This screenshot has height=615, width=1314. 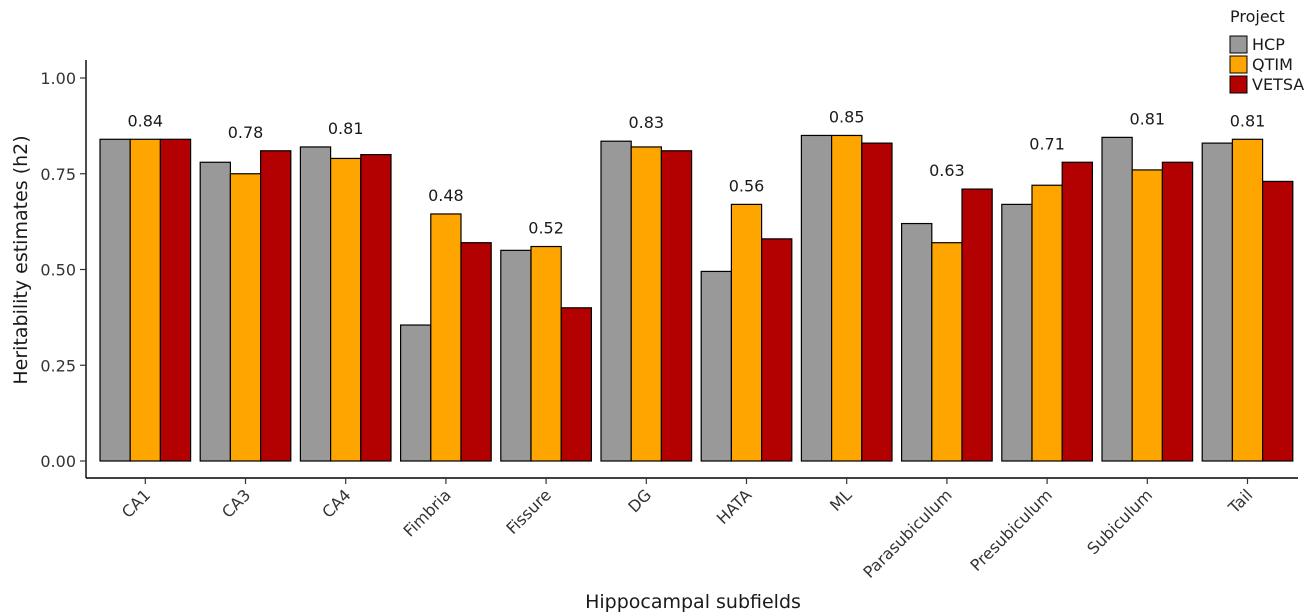 What do you see at coordinates (847, 116) in the screenshot?
I see `annotation-ml: 0.85` at bounding box center [847, 116].